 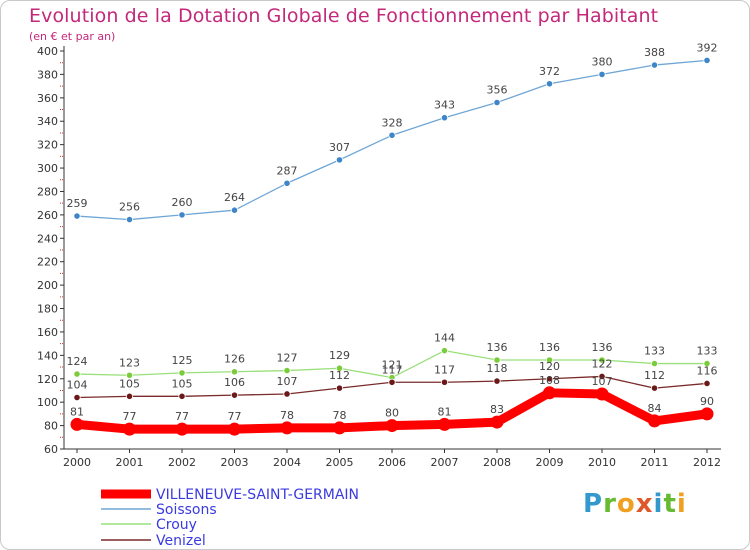 What do you see at coordinates (129, 207) in the screenshot?
I see `data-label: 256` at bounding box center [129, 207].